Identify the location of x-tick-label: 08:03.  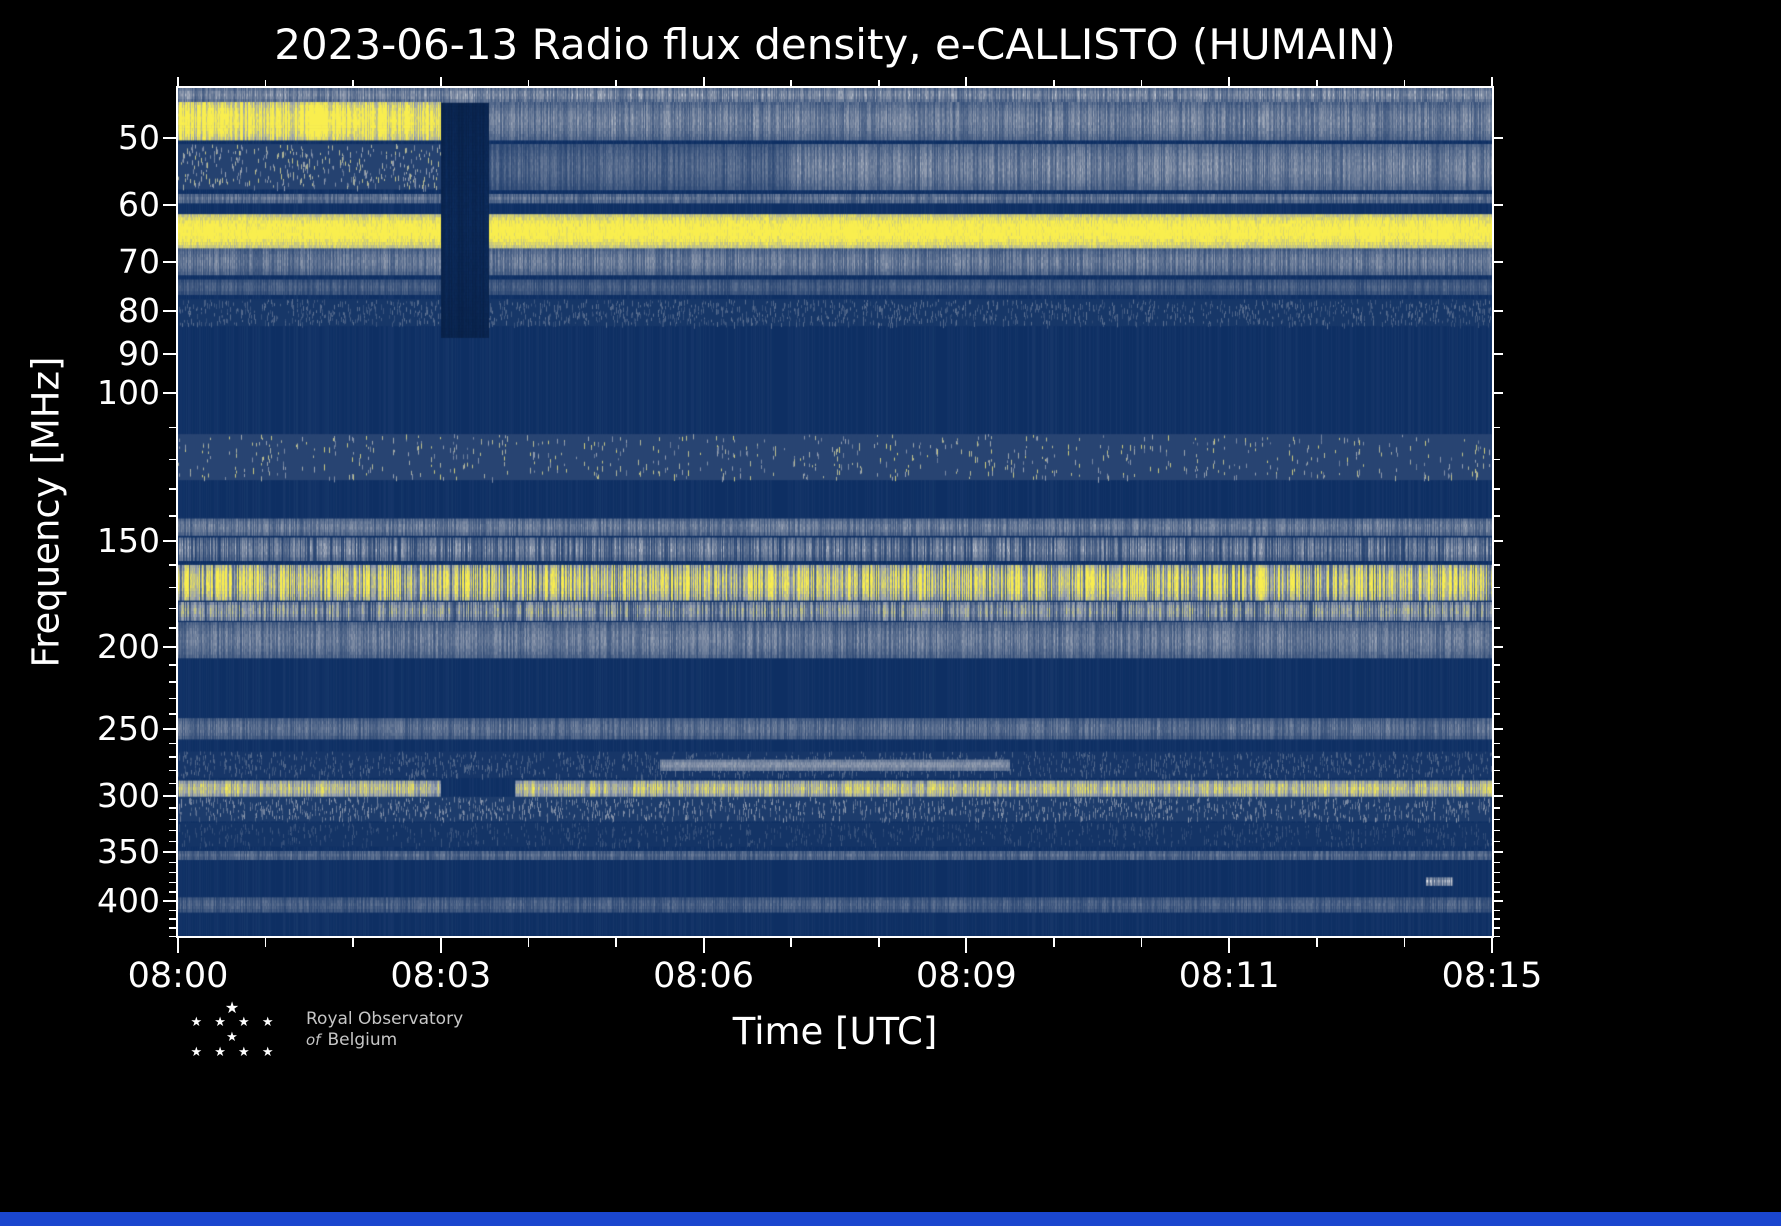
(441, 976).